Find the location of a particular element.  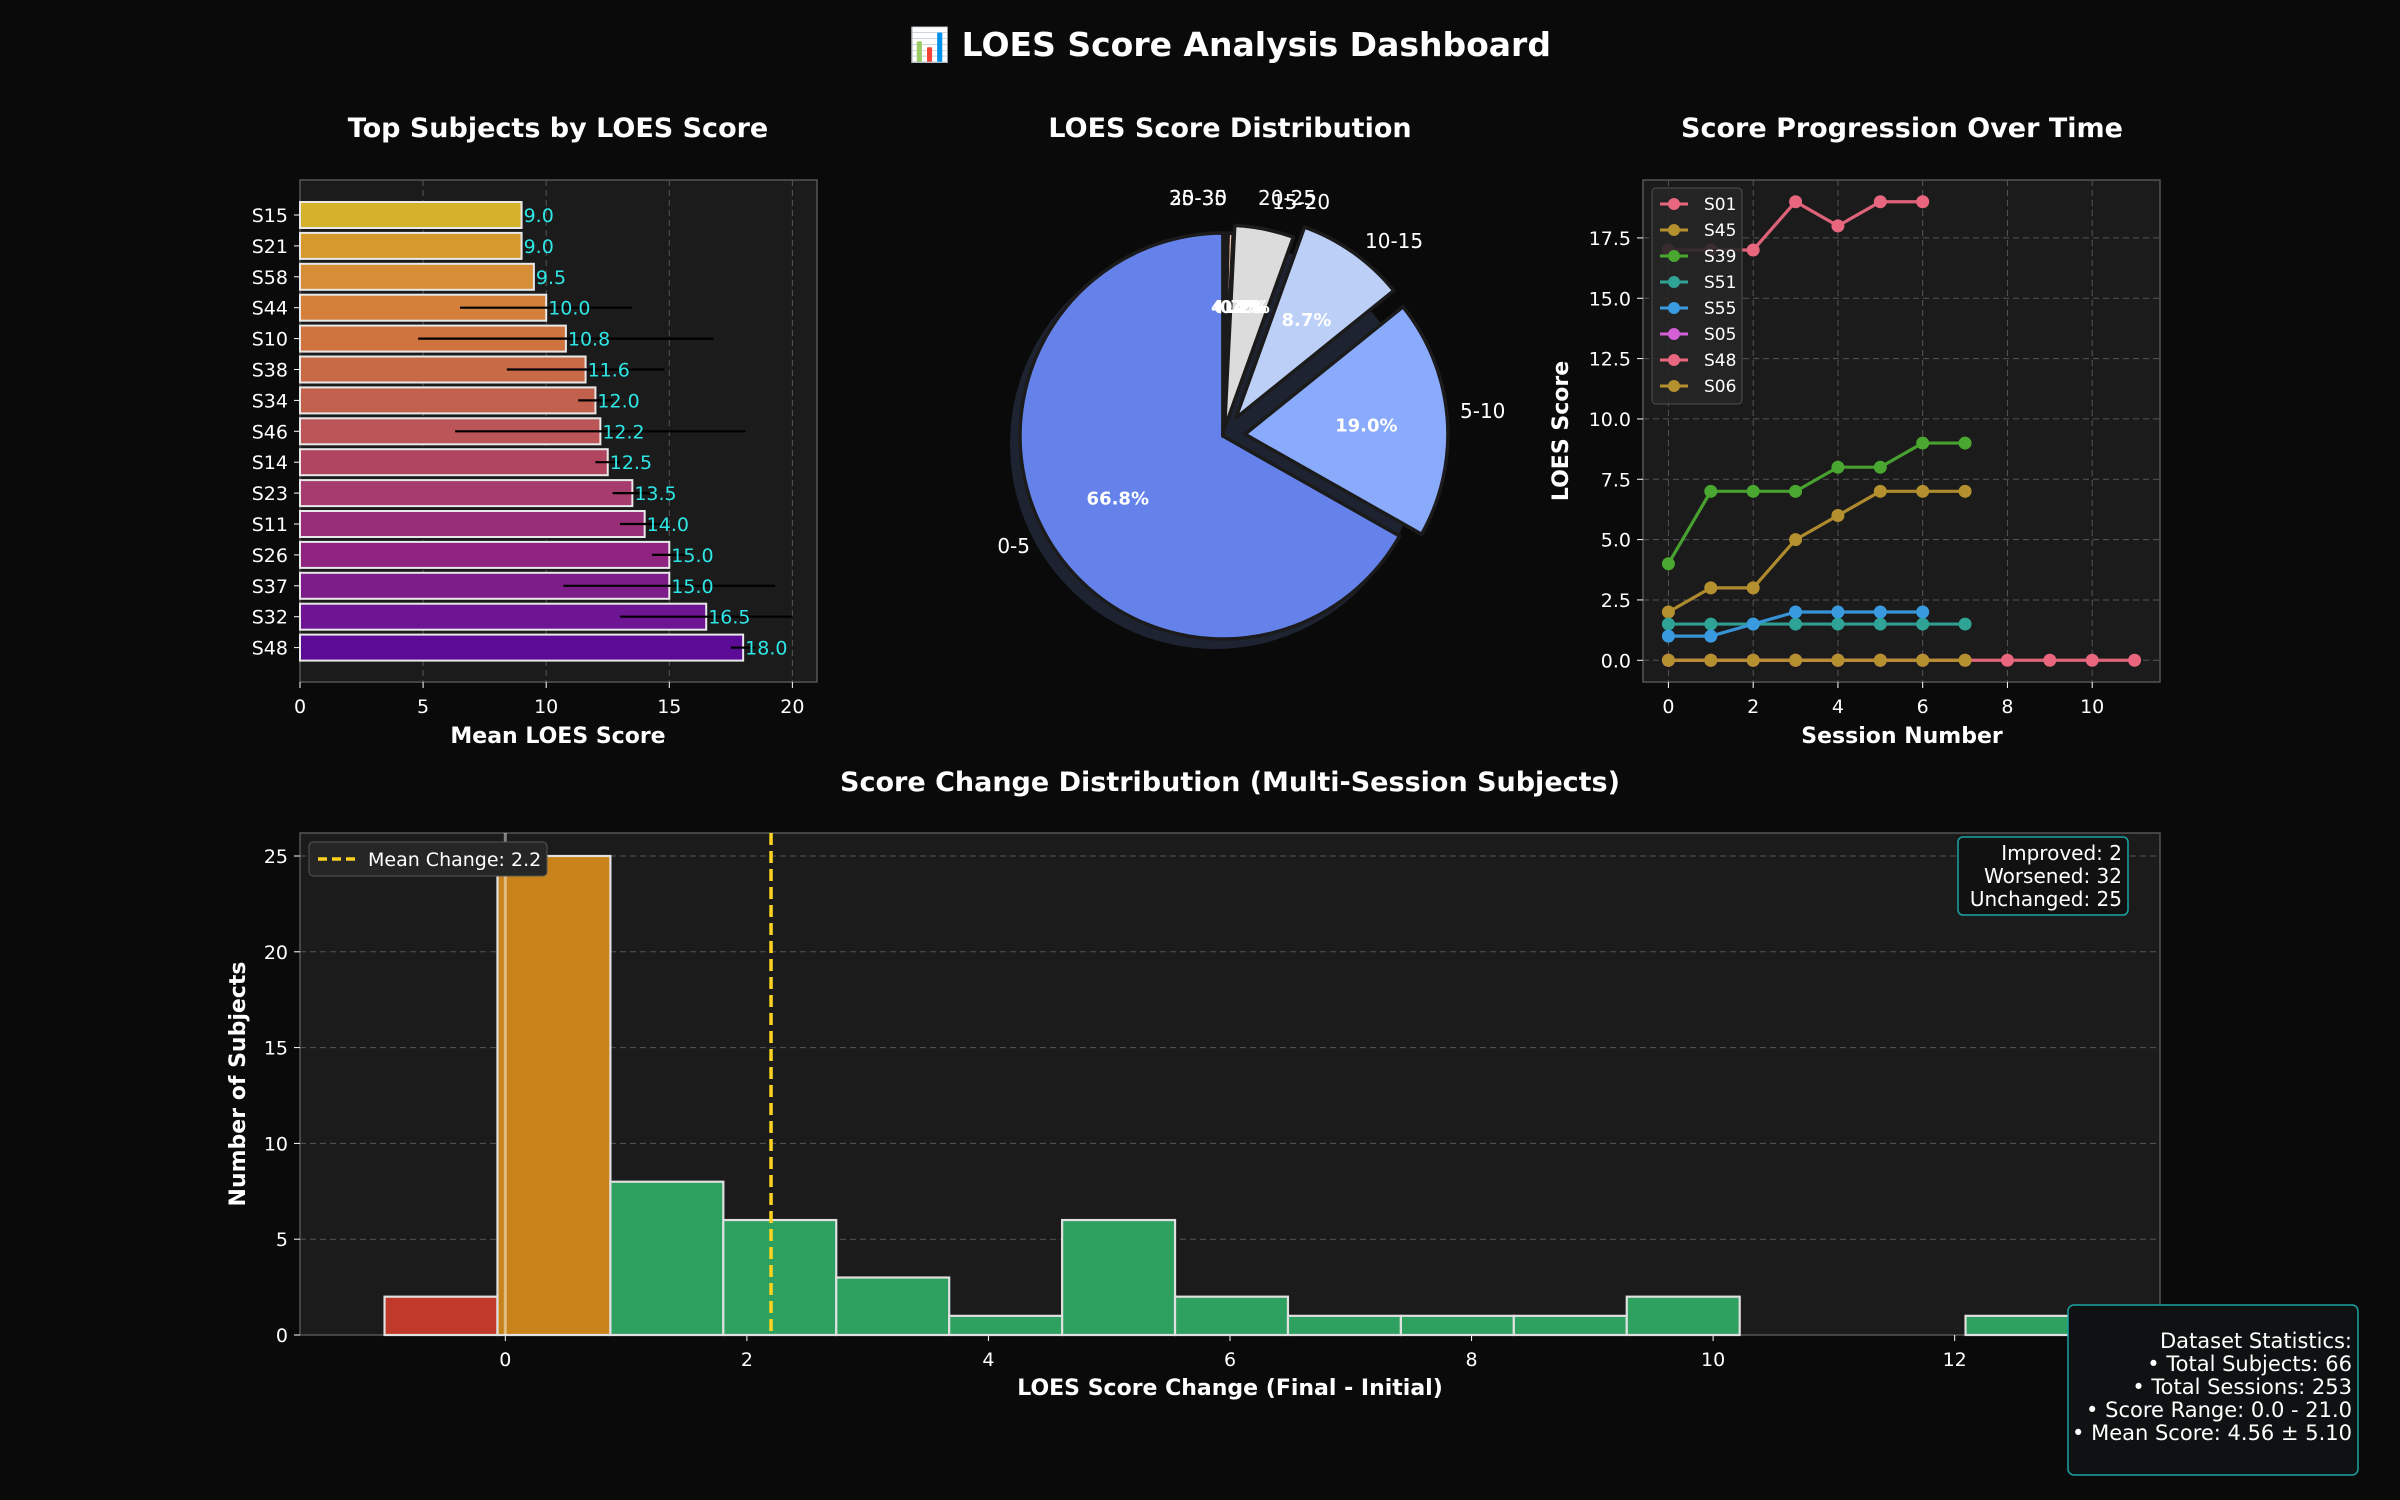

line-chart-ylabel: LOES Score is located at coordinates (1561, 431).